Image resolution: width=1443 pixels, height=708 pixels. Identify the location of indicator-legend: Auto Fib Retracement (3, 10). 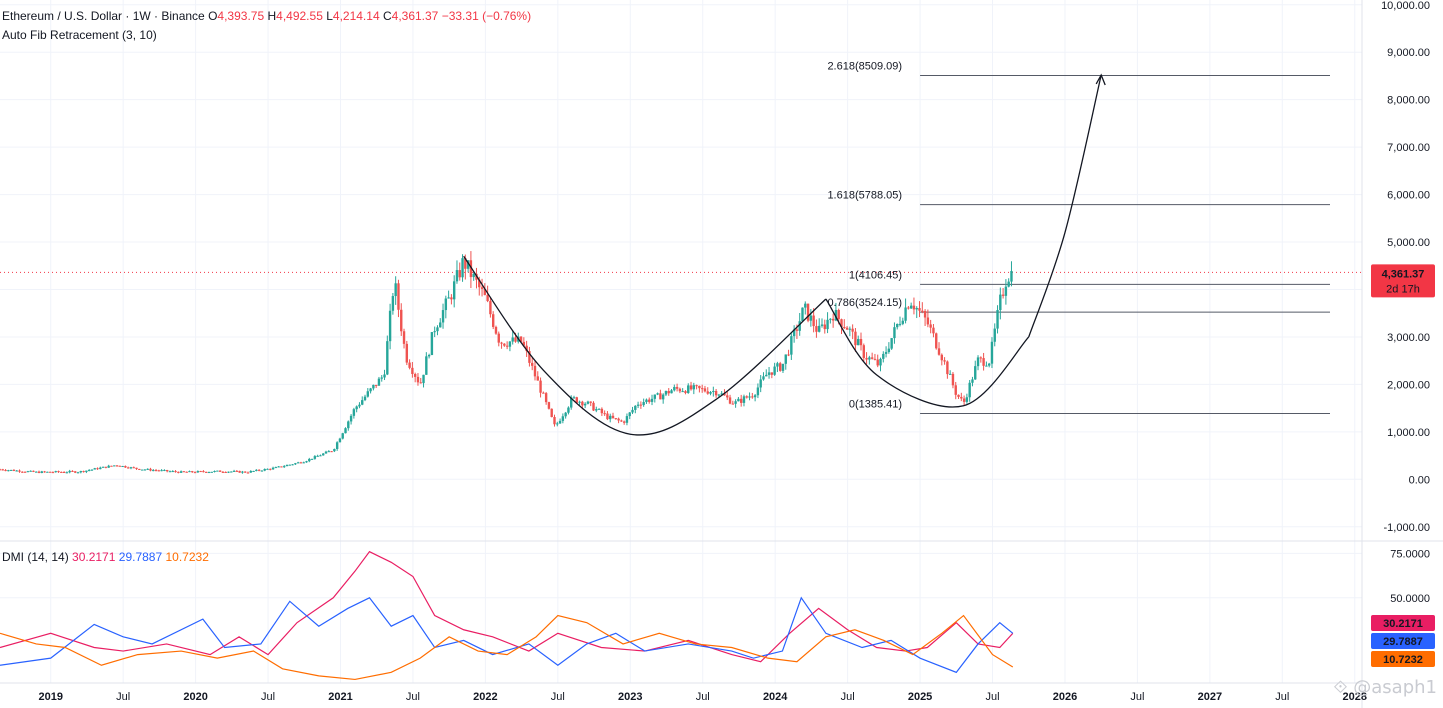
(79, 35).